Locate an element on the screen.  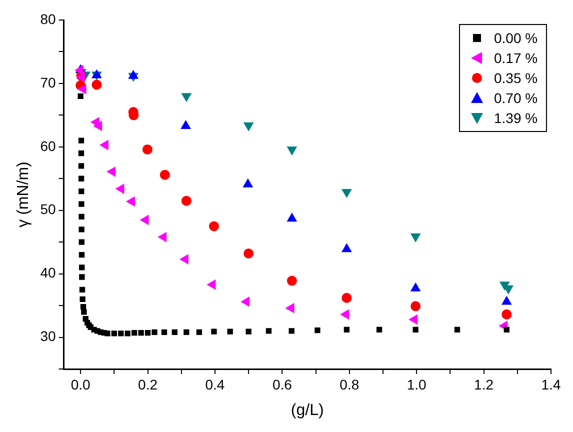
x-tick-label: 1.2 is located at coordinates (484, 384).